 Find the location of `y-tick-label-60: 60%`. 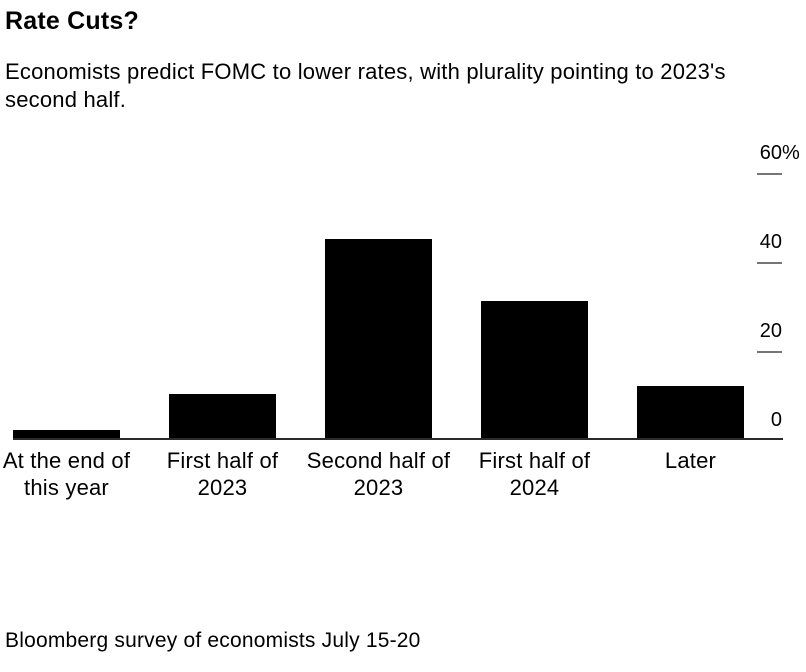

y-tick-label-60: 60% is located at coordinates (779, 153).